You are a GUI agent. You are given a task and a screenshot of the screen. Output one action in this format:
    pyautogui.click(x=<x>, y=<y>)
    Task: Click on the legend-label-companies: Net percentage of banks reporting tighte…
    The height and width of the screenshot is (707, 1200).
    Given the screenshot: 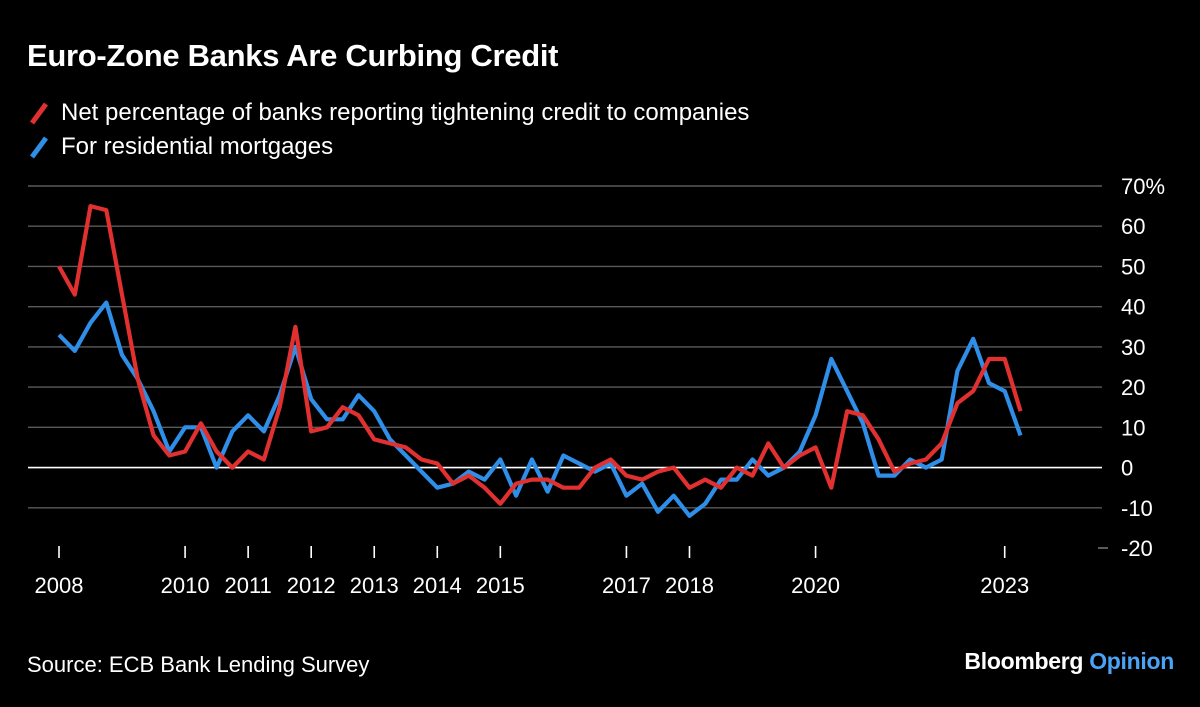 What is the action you would take?
    pyautogui.click(x=405, y=112)
    